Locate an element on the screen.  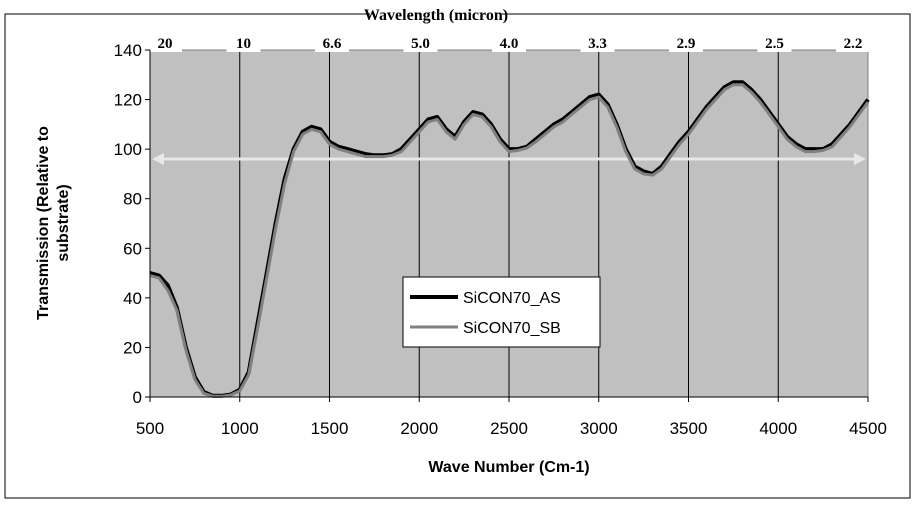
x-tick-label: 500 is located at coordinates (150, 428).